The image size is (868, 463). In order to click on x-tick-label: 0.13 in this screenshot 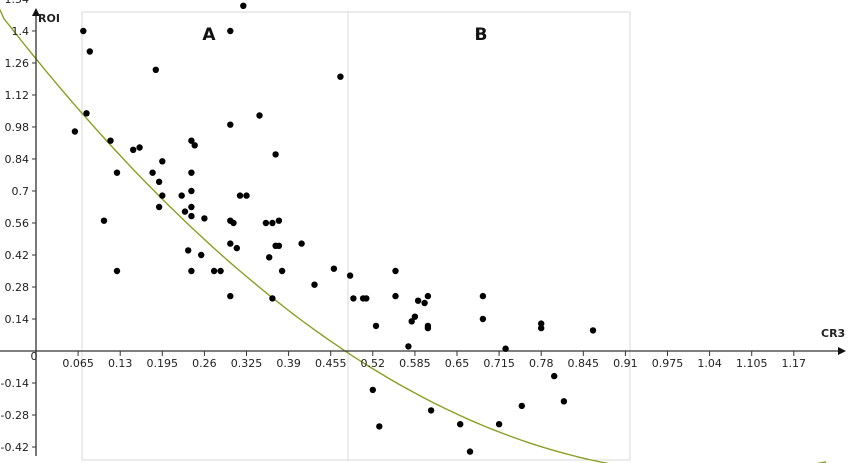, I will do `click(120, 363)`.